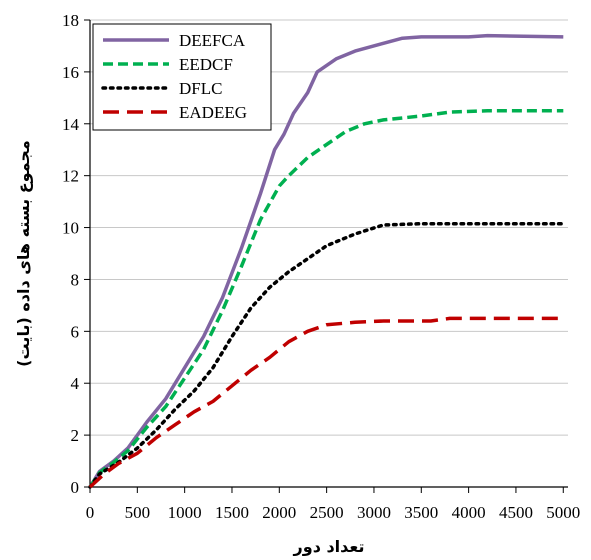 This screenshot has width=591, height=560. Describe the element at coordinates (70, 228) in the screenshot. I see `y-tick-label: 10` at that location.